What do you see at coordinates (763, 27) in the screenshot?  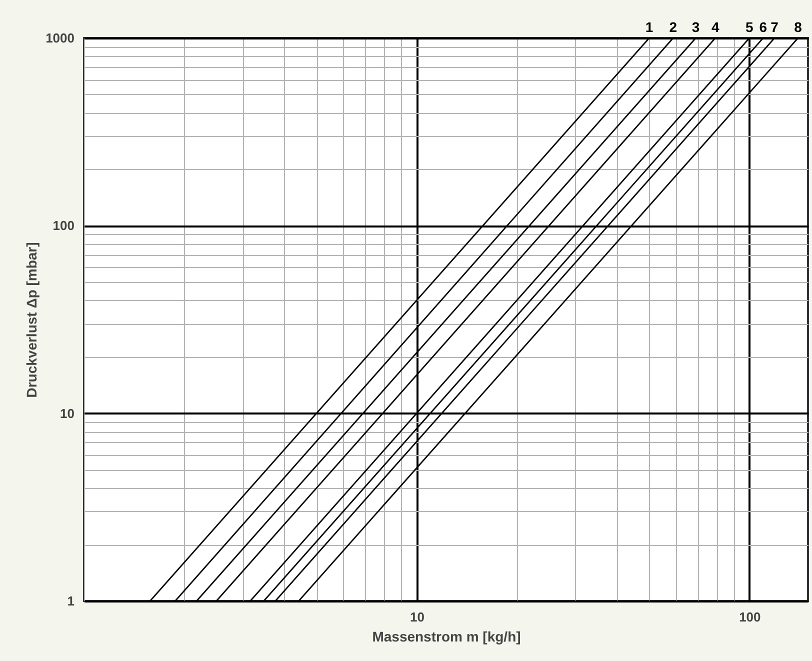 I see `series-label: 6` at bounding box center [763, 27].